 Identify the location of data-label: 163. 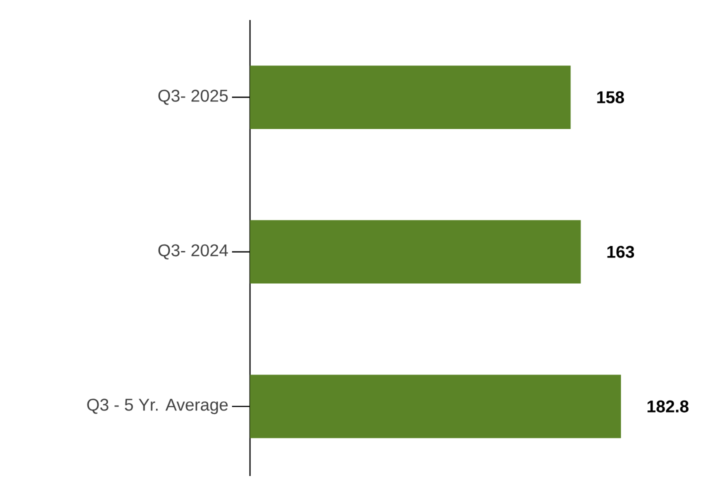
(620, 252).